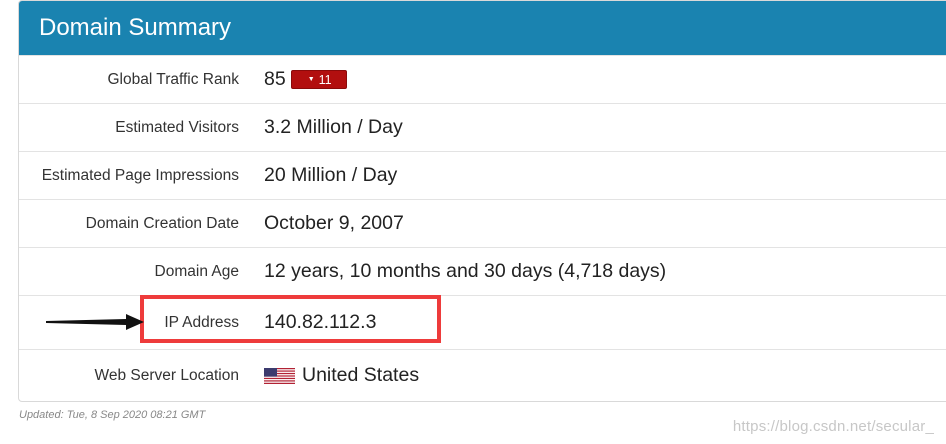  I want to click on ip-highlight-box, so click(290, 319).